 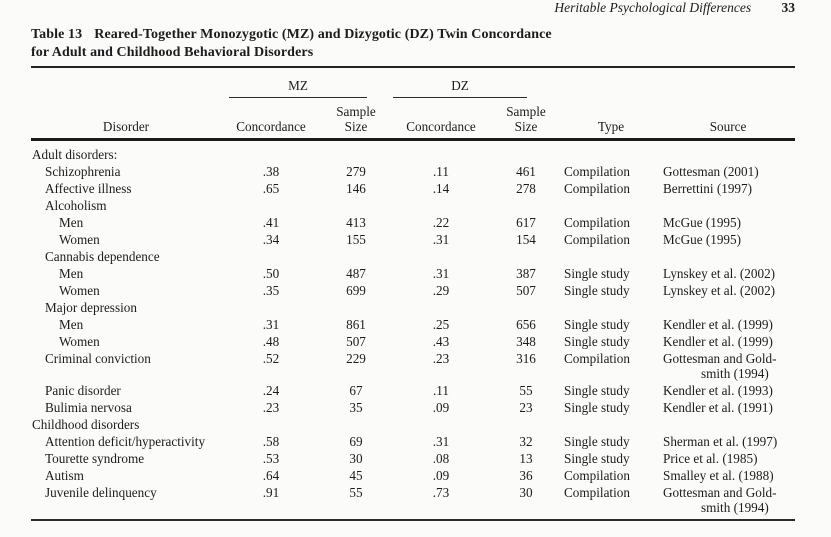 What do you see at coordinates (526, 171) in the screenshot?
I see `cell-dz-sample-size: 461` at bounding box center [526, 171].